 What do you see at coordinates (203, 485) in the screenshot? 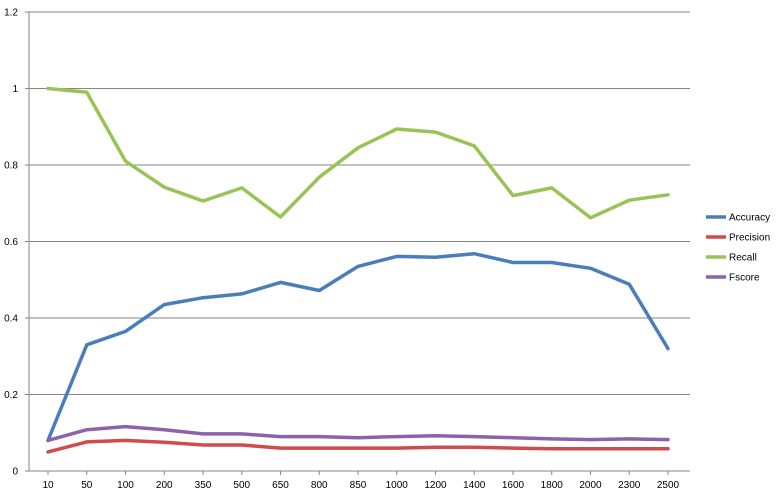
I see `x-tick-label: 350` at bounding box center [203, 485].